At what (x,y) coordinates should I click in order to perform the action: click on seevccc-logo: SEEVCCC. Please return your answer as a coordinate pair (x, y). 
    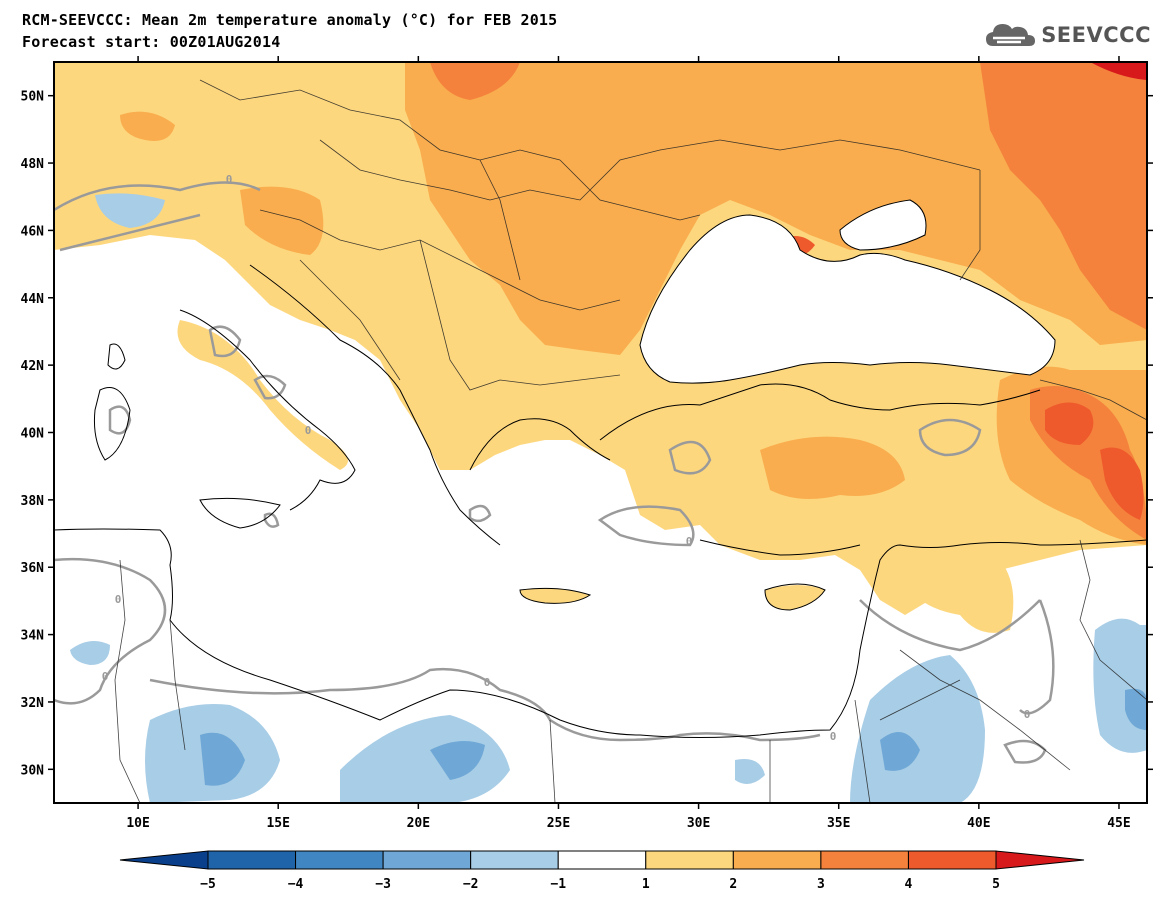
    Looking at the image, I should click on (1068, 35).